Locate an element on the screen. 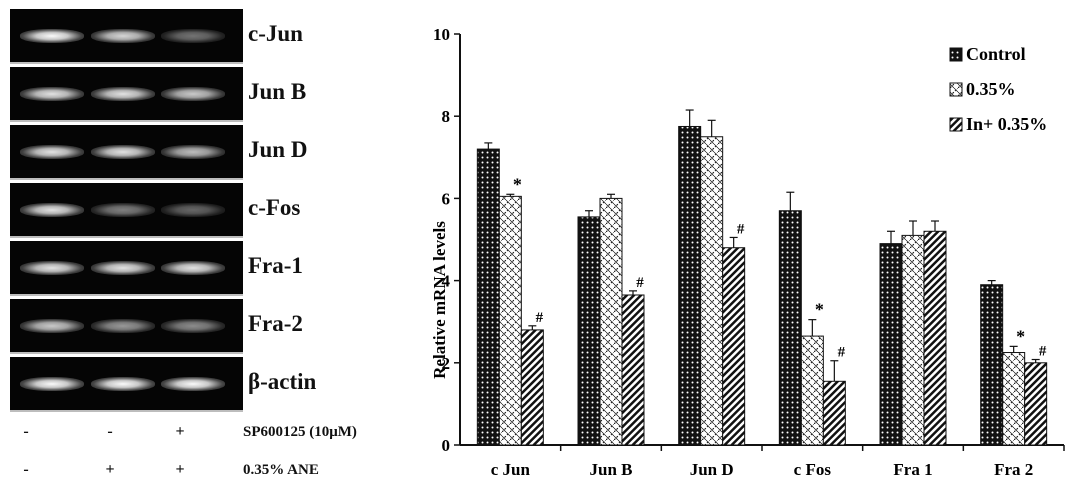  x-tick-label: Jun B is located at coordinates (611, 469).